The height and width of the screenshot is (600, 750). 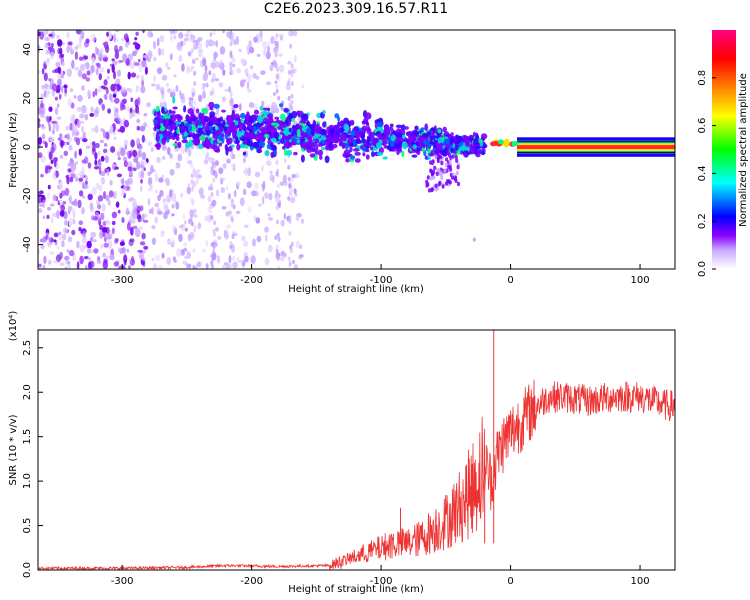 I want to click on heatmap-y-ticks: -40 -20 0 20 40, so click(x=32, y=148).